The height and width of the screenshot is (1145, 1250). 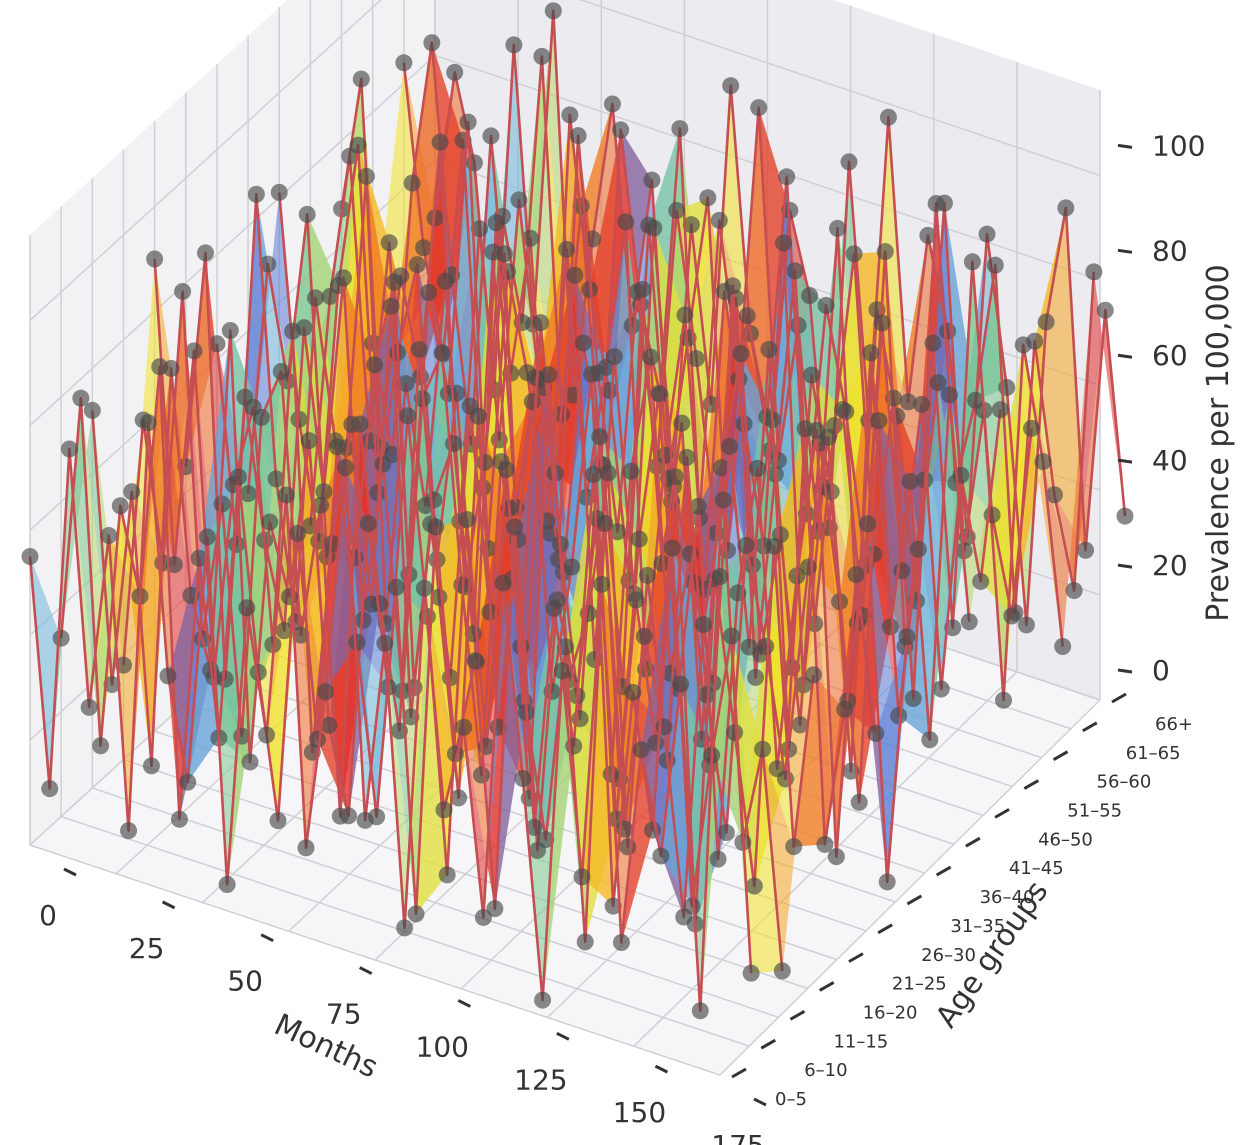 What do you see at coordinates (737, 1137) in the screenshot?
I see `x-tick-label: 175` at bounding box center [737, 1137].